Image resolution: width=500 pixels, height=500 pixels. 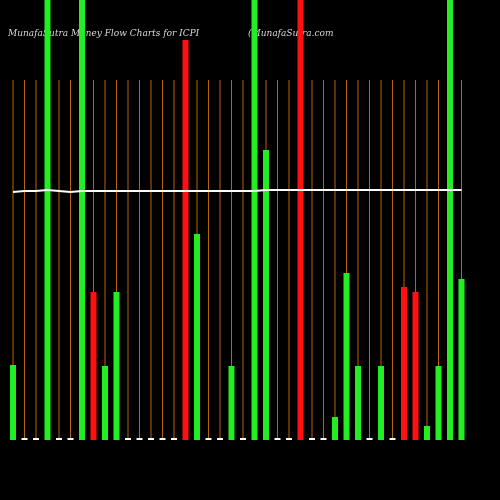 What do you see at coordinates (237, 191) in the screenshot?
I see `money-flow-line` at bounding box center [237, 191].